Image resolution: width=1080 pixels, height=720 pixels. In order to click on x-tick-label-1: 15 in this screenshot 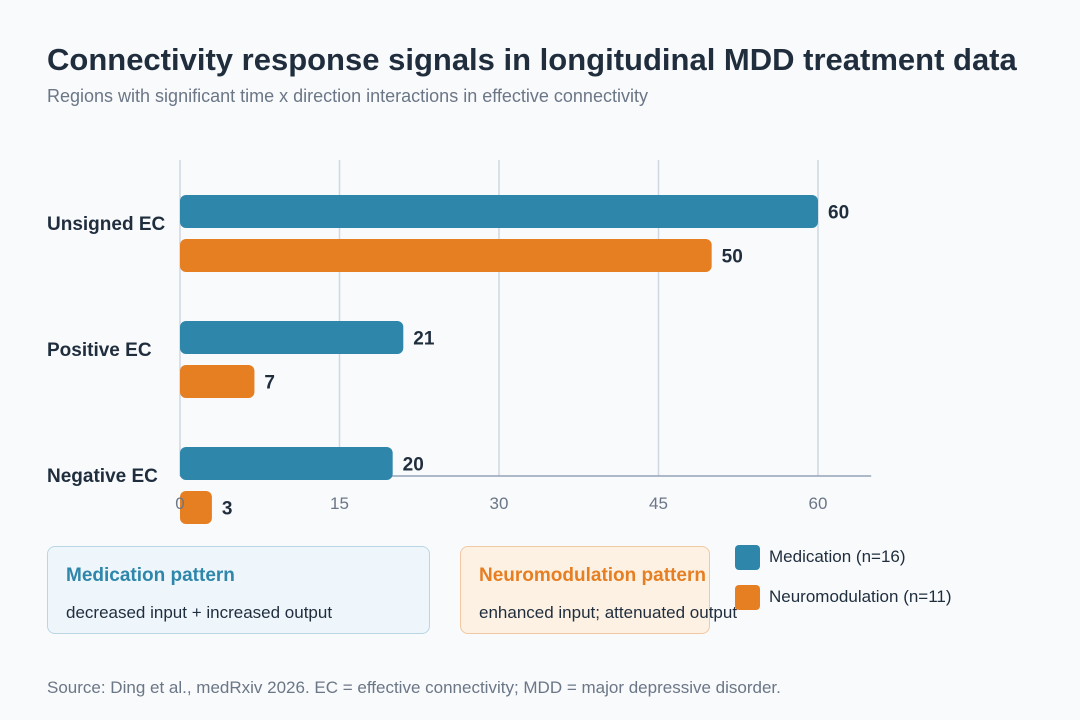, I will do `click(339, 503)`.